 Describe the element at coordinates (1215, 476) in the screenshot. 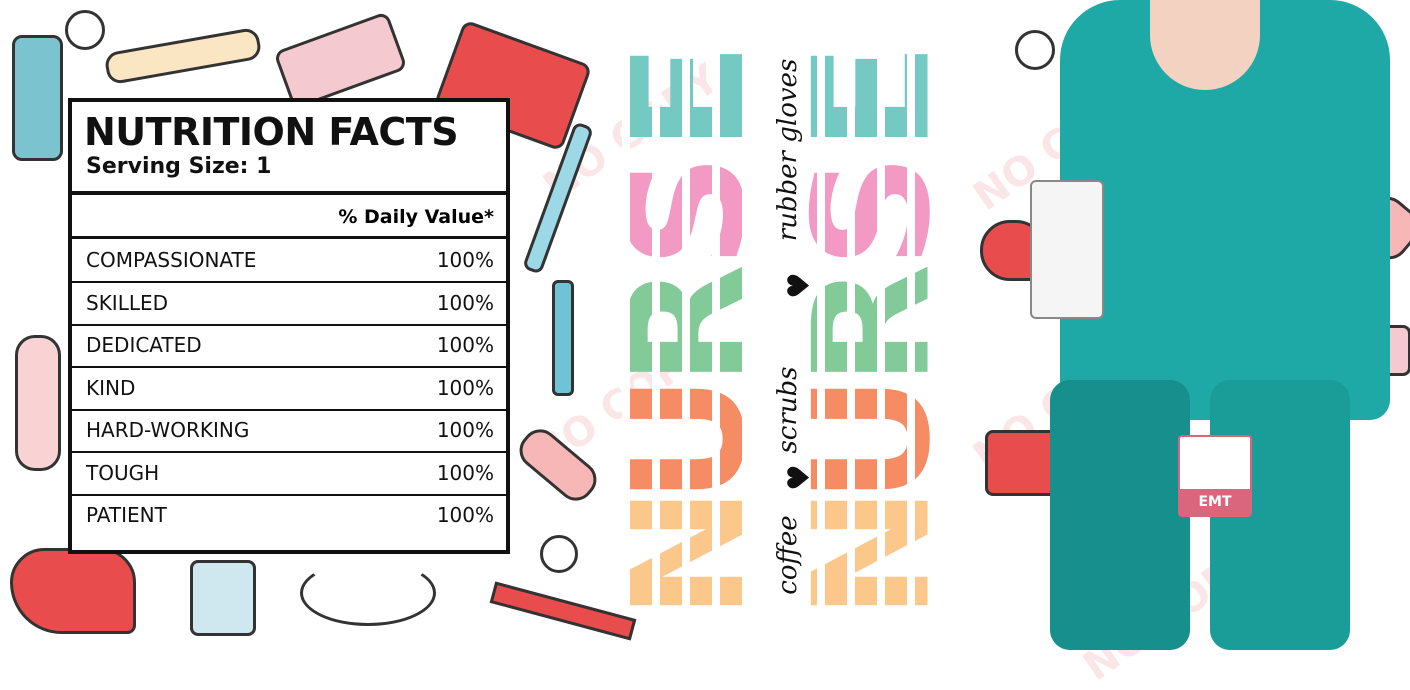

I see `id-badge: EMT` at that location.